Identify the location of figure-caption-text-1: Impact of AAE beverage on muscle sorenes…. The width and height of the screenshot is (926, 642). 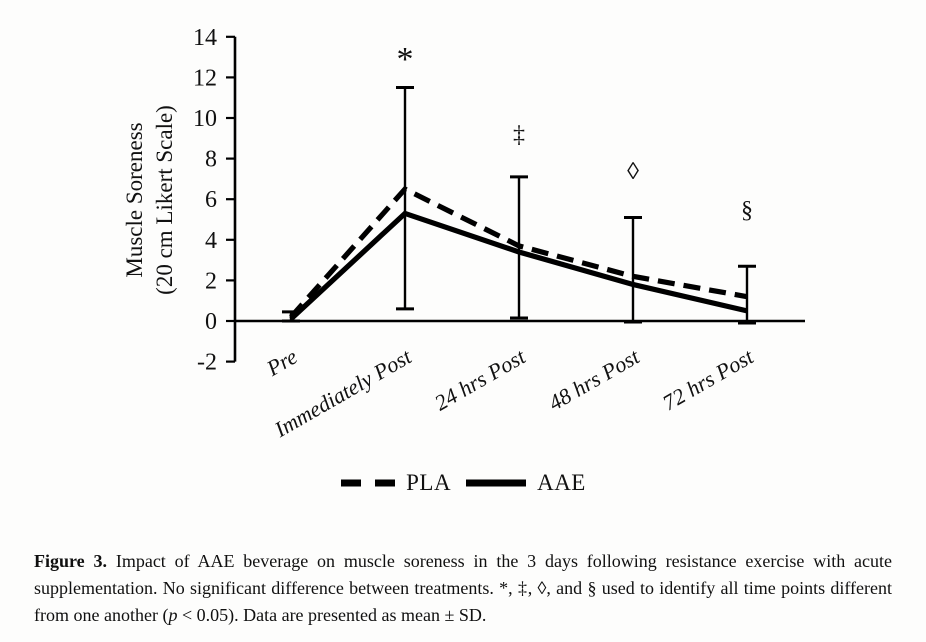
(463, 588).